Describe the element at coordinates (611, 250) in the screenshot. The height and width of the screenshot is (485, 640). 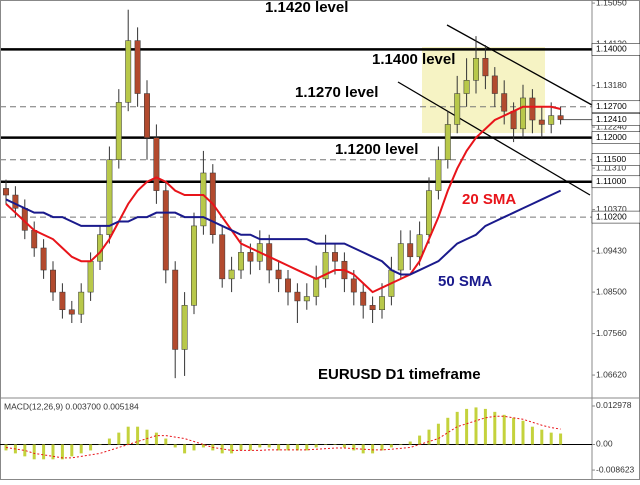
I see `y-tick-label: 1.09430` at that location.